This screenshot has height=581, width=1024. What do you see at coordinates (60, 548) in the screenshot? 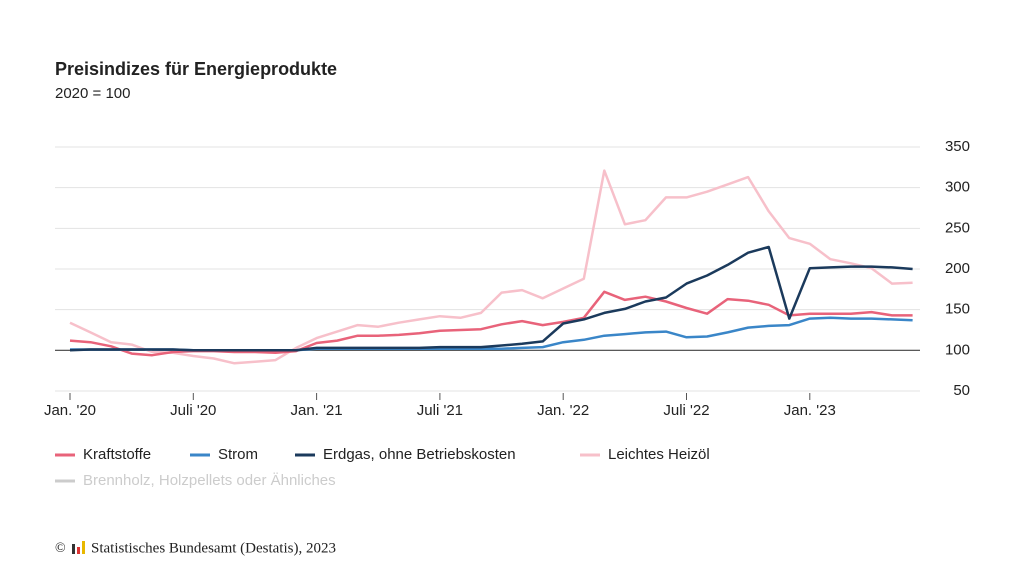
I see `copyright: ©` at bounding box center [60, 548].